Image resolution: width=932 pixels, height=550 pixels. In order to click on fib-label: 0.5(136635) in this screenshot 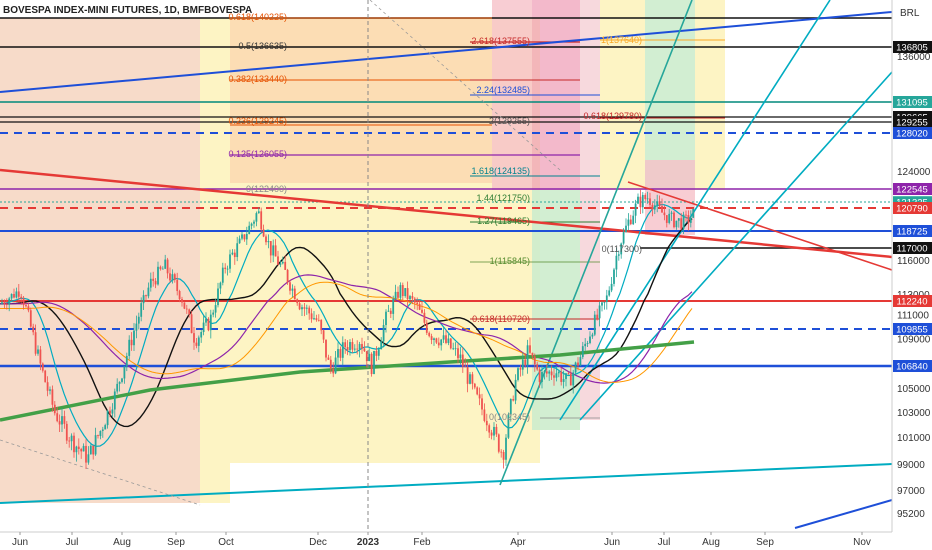, I will do `click(262, 46)`.